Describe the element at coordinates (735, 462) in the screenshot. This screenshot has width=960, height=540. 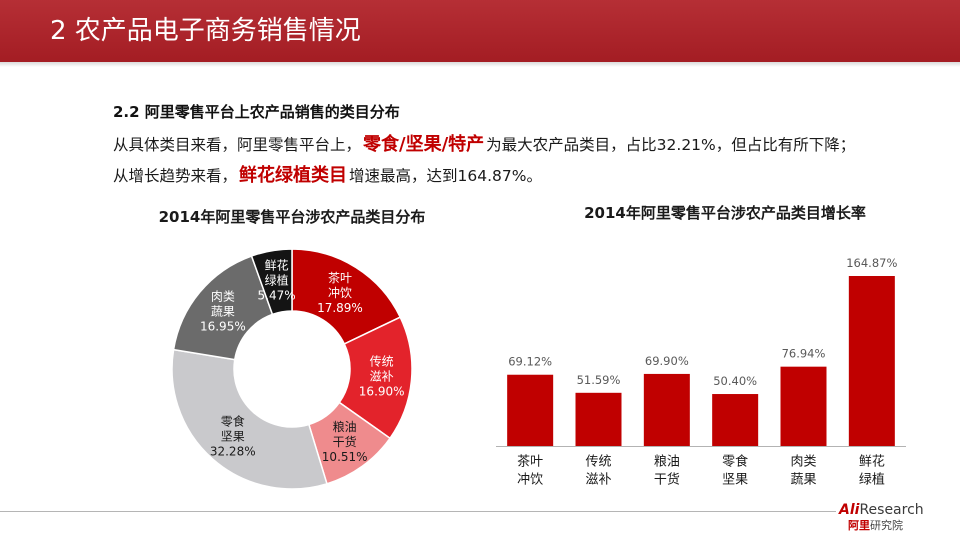
I see `bar-category-label: 零食` at that location.